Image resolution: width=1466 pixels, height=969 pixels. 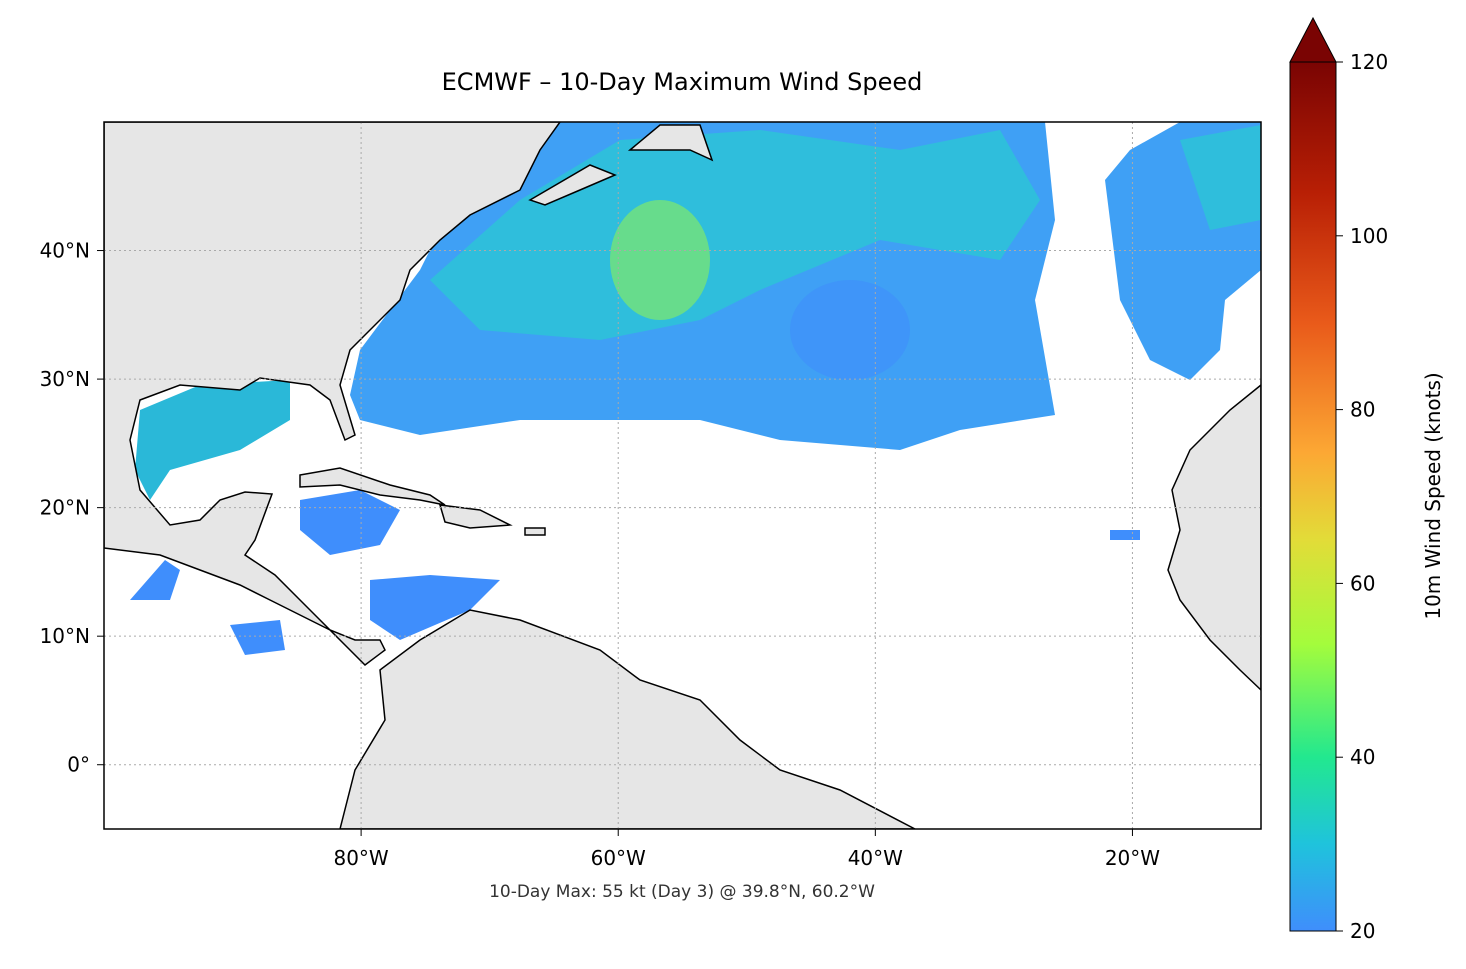 I want to click on y-tick-label: 0°, so click(x=78, y=765).